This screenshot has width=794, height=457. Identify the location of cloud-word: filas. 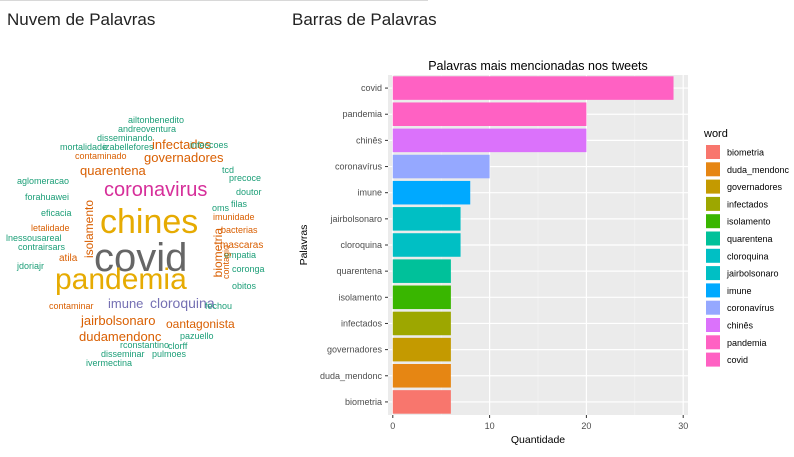
(239, 204).